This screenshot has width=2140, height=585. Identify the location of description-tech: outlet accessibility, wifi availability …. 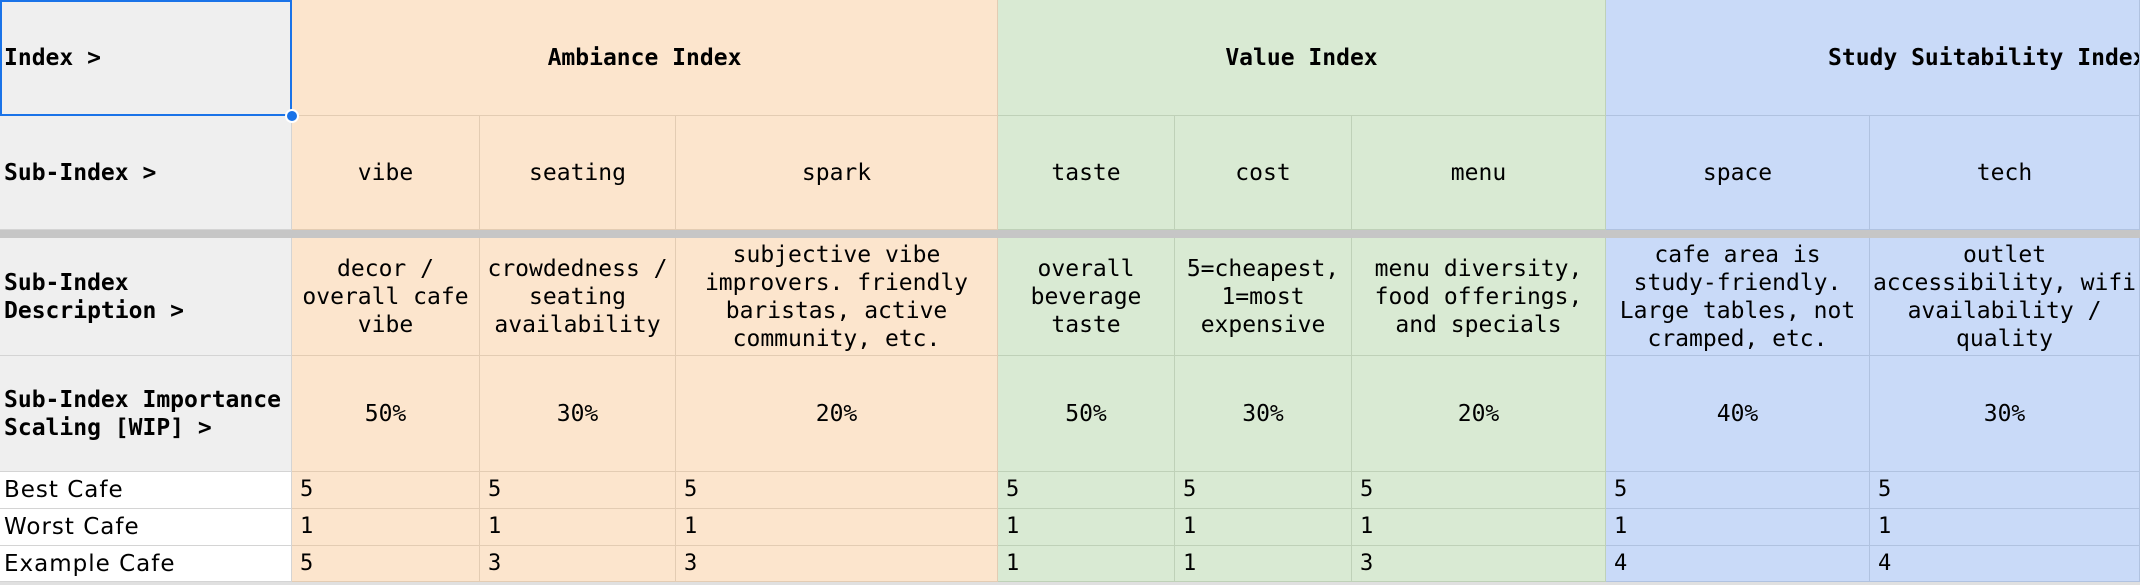
(2005, 297).